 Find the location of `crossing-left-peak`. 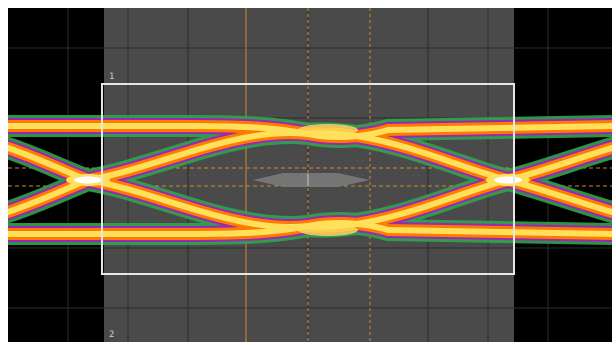

crossing-left-peak is located at coordinates (88, 180).